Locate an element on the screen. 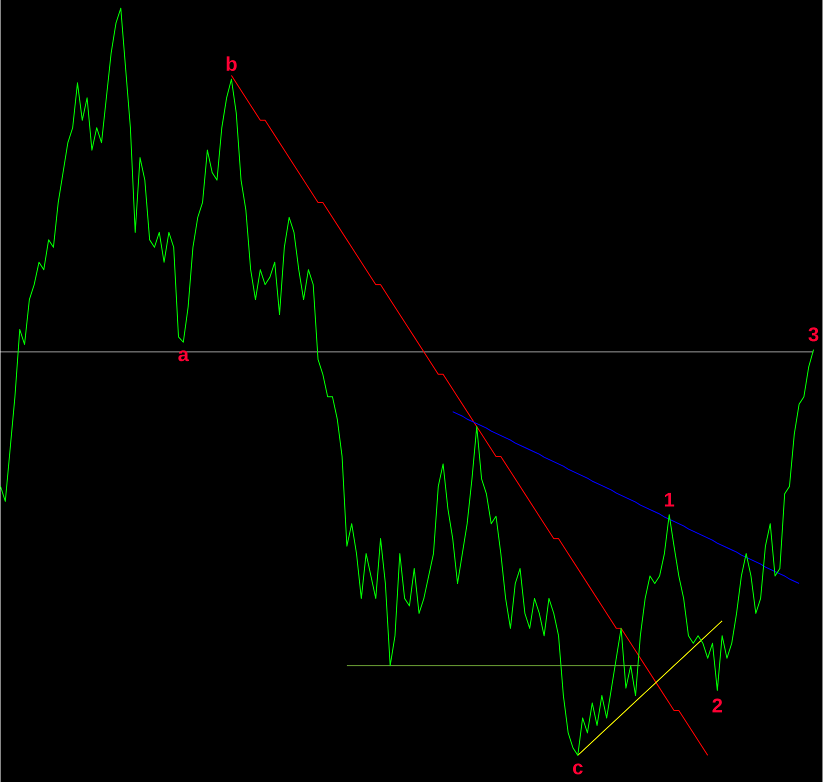  annotation: b is located at coordinates (231, 63).